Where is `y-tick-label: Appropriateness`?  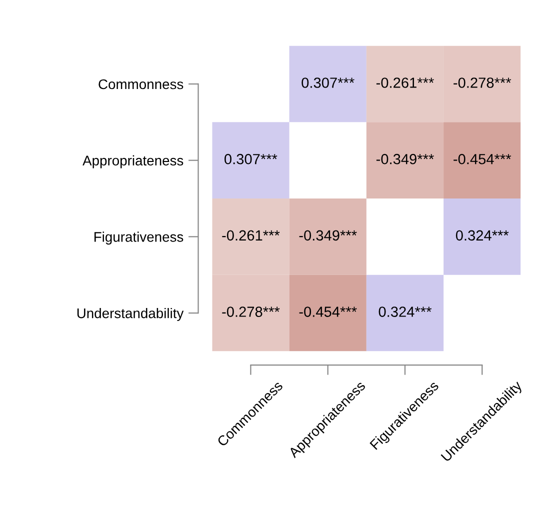 y-tick-label: Appropriateness is located at coordinates (133, 161).